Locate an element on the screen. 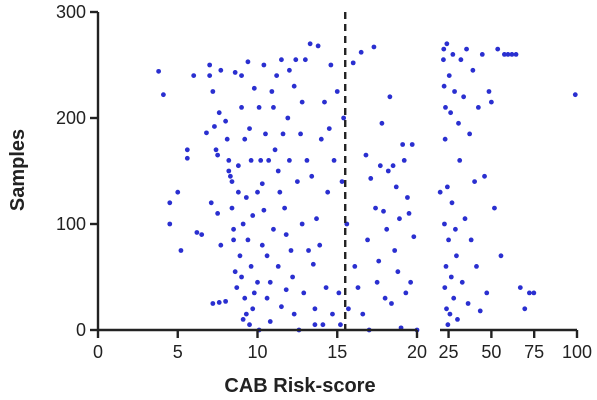 The height and width of the screenshot is (400, 597). y-tick-label: 100 is located at coordinates (71, 224).